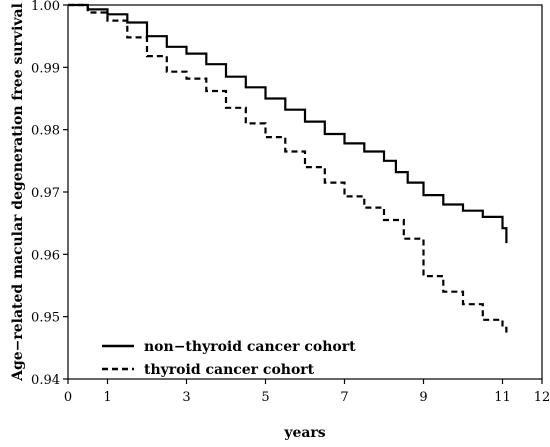 The width and height of the screenshot is (550, 447). Describe the element at coordinates (45, 7) in the screenshot. I see `y-tick-label: 1.00` at that location.